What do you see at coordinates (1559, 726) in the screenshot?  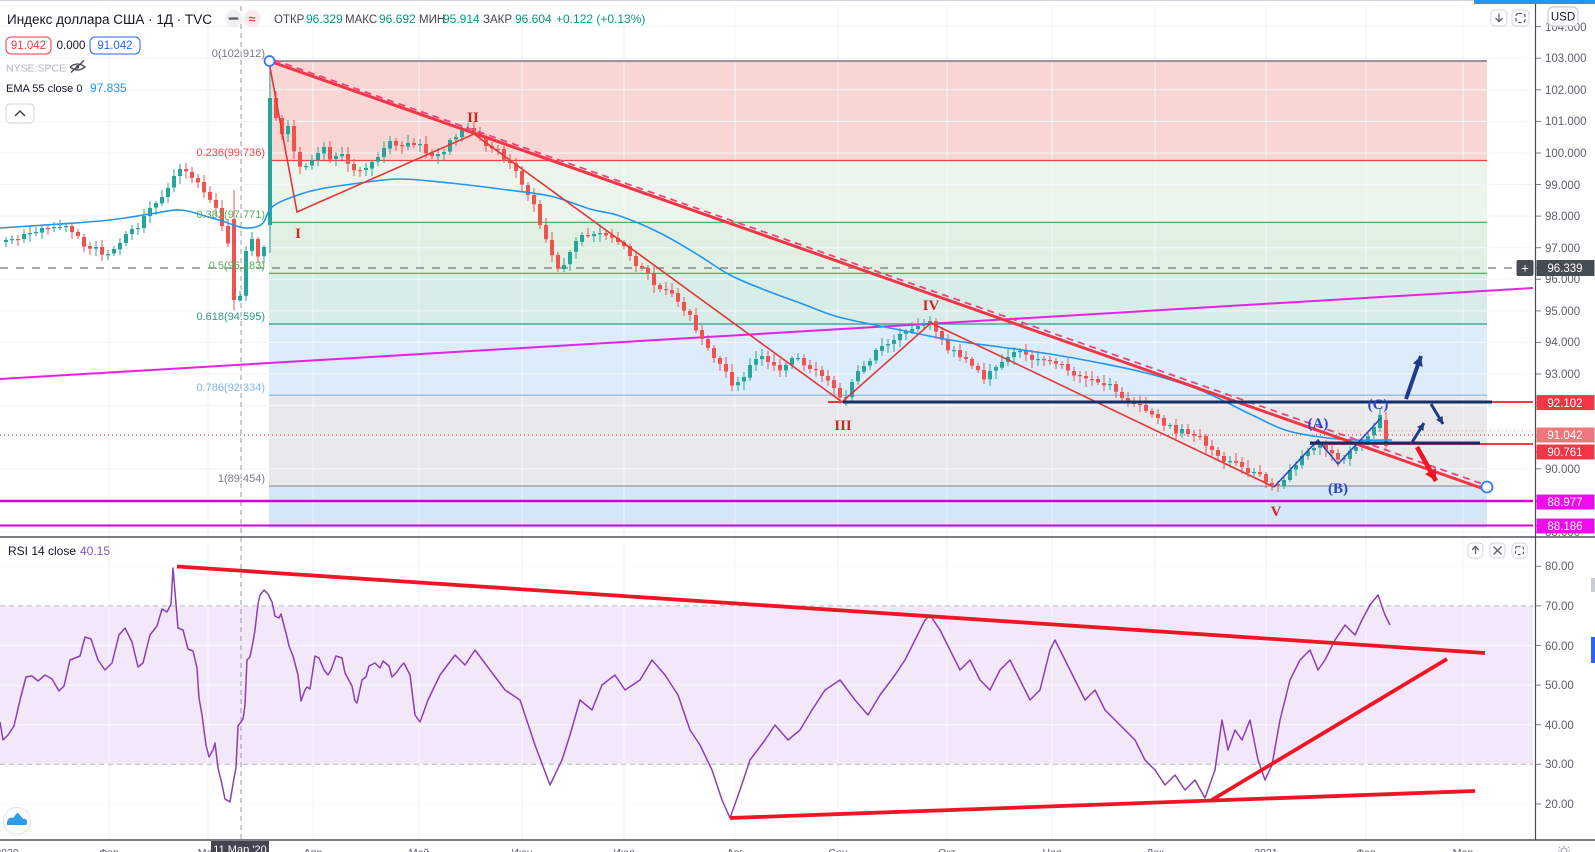 I see `svg-text: 40.00` at bounding box center [1559, 726].